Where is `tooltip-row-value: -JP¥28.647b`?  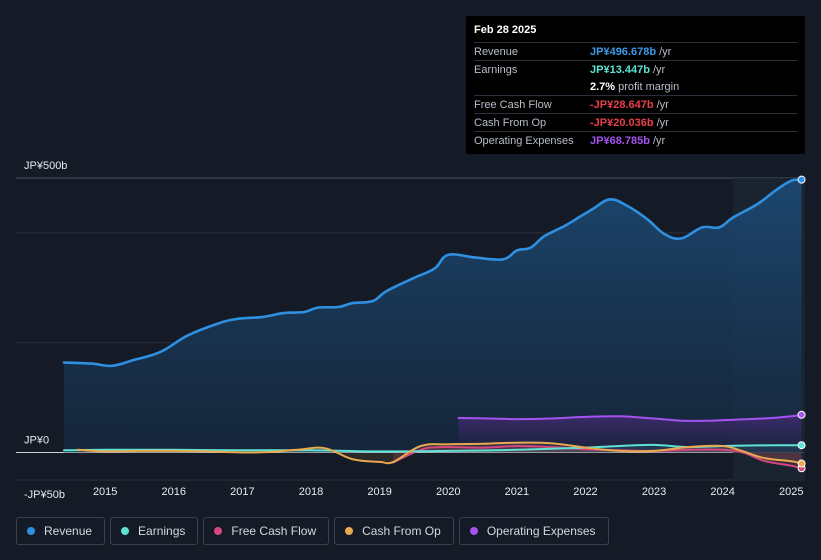 tooltip-row-value: -JP¥28.647b is located at coordinates (622, 104).